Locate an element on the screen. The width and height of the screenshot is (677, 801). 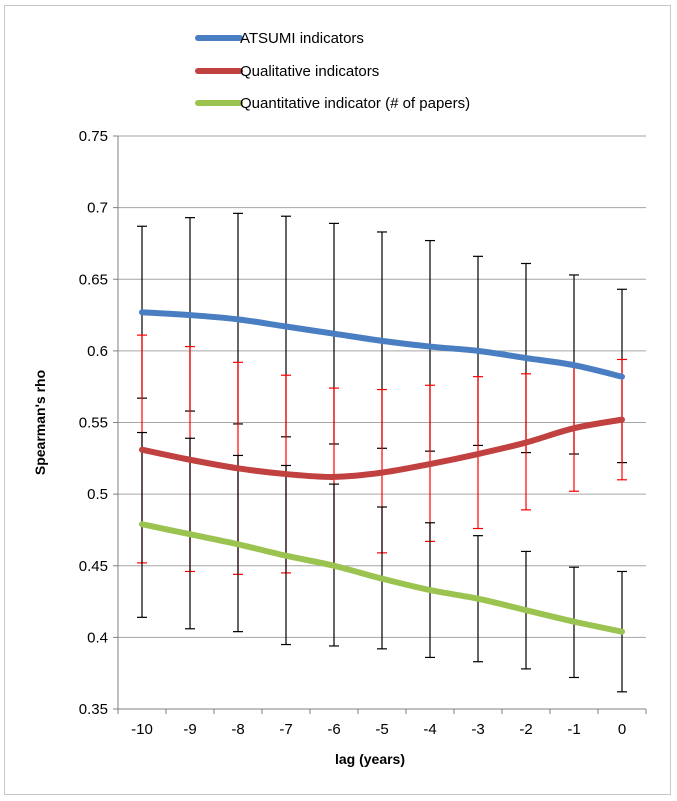
legend-item-qualitative-label: Qualitative indicators is located at coordinates (309, 71).